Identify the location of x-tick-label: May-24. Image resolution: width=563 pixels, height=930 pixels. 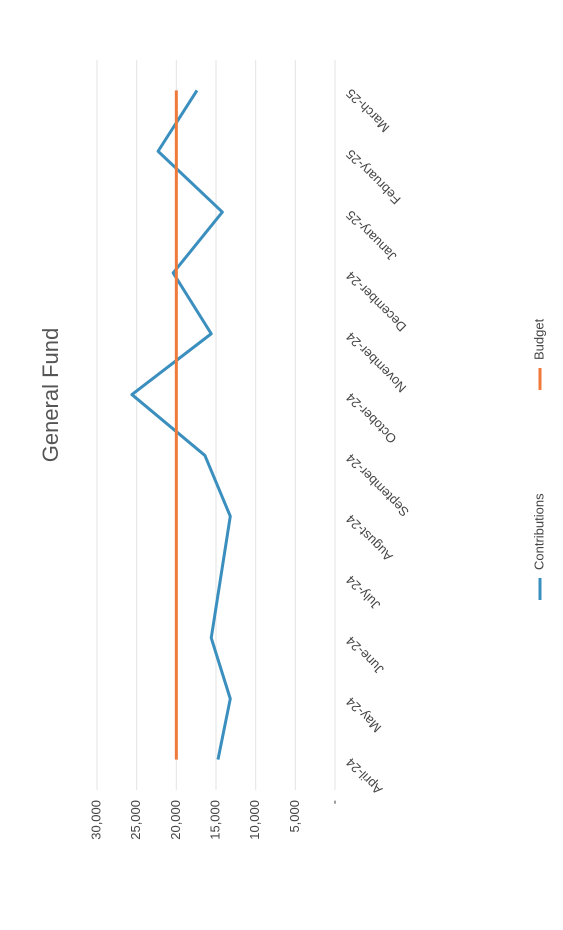
(363, 714).